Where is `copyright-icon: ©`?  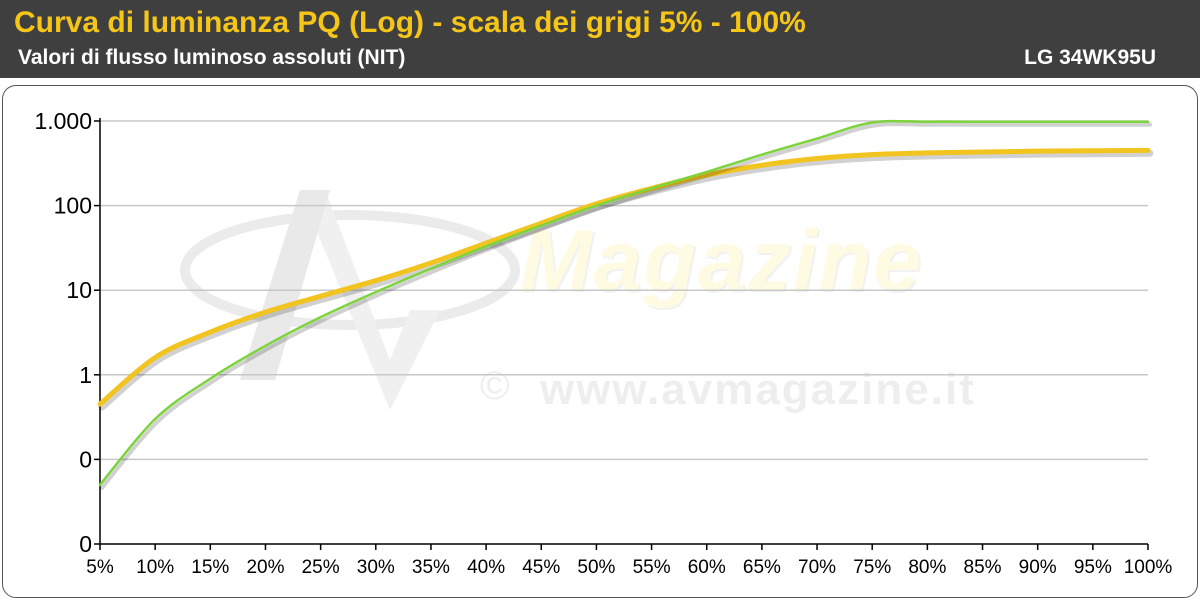
copyright-icon: © is located at coordinates (495, 386).